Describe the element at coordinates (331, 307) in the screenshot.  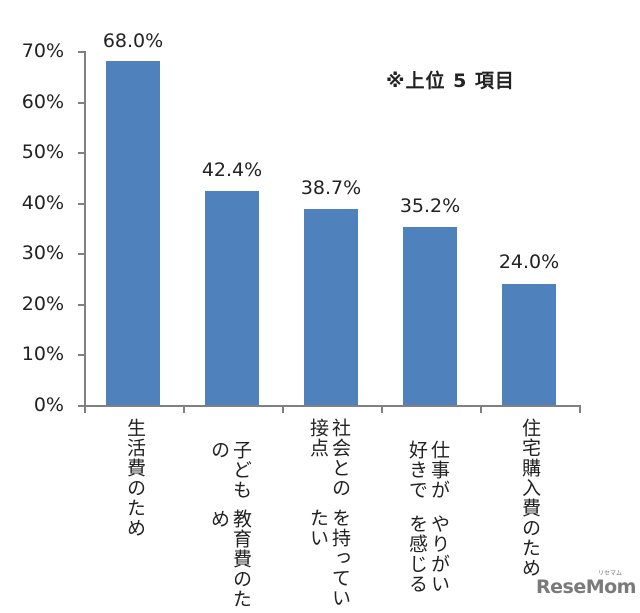
I see `bar-social-connection` at that location.